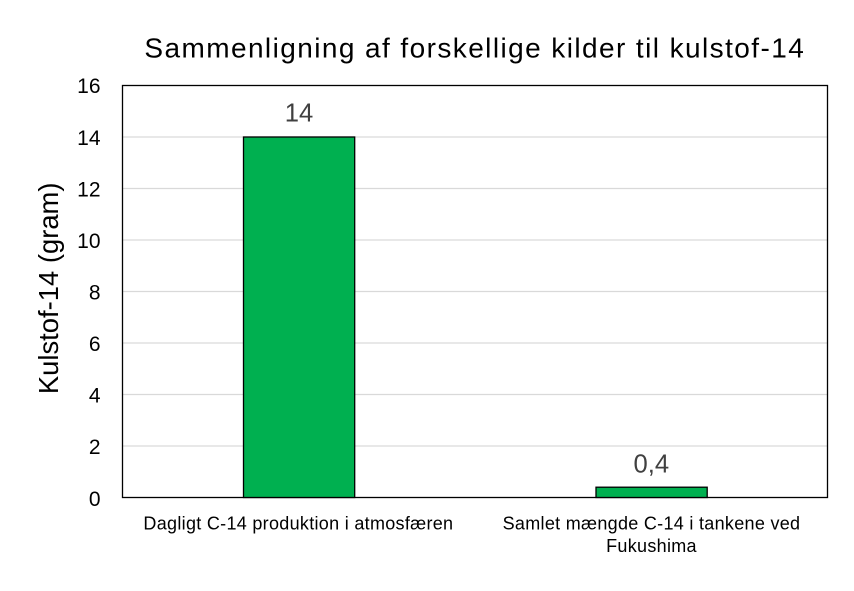 This screenshot has width=854, height=591. I want to click on svg-text: 8, so click(95, 293).